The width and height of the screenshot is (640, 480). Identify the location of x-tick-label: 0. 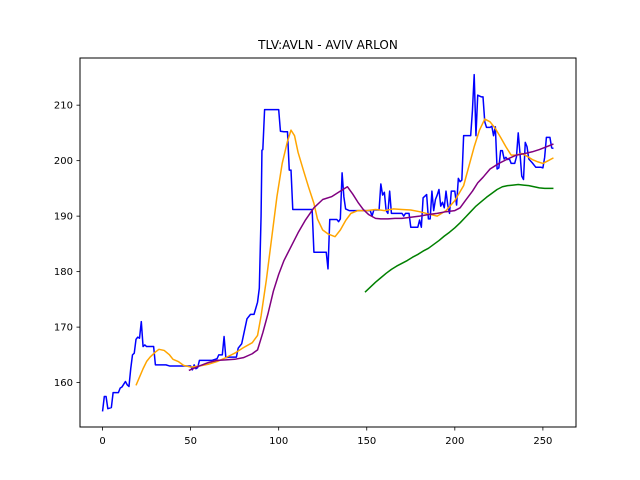
(102, 441).